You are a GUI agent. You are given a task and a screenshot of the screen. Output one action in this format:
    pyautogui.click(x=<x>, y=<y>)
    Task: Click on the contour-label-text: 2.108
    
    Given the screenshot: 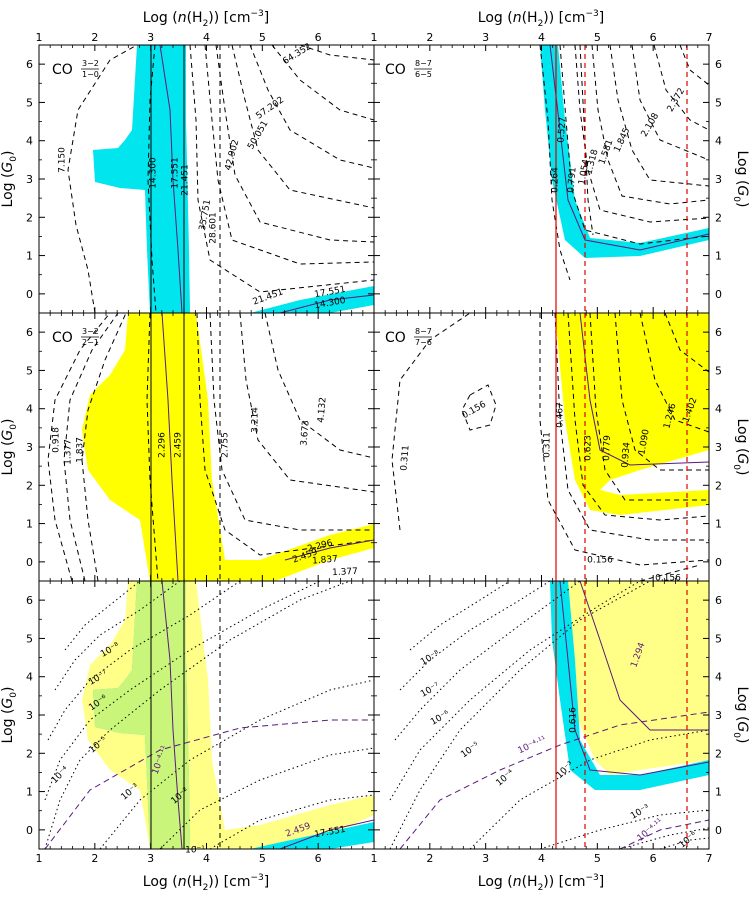 What is the action you would take?
    pyautogui.click(x=651, y=125)
    